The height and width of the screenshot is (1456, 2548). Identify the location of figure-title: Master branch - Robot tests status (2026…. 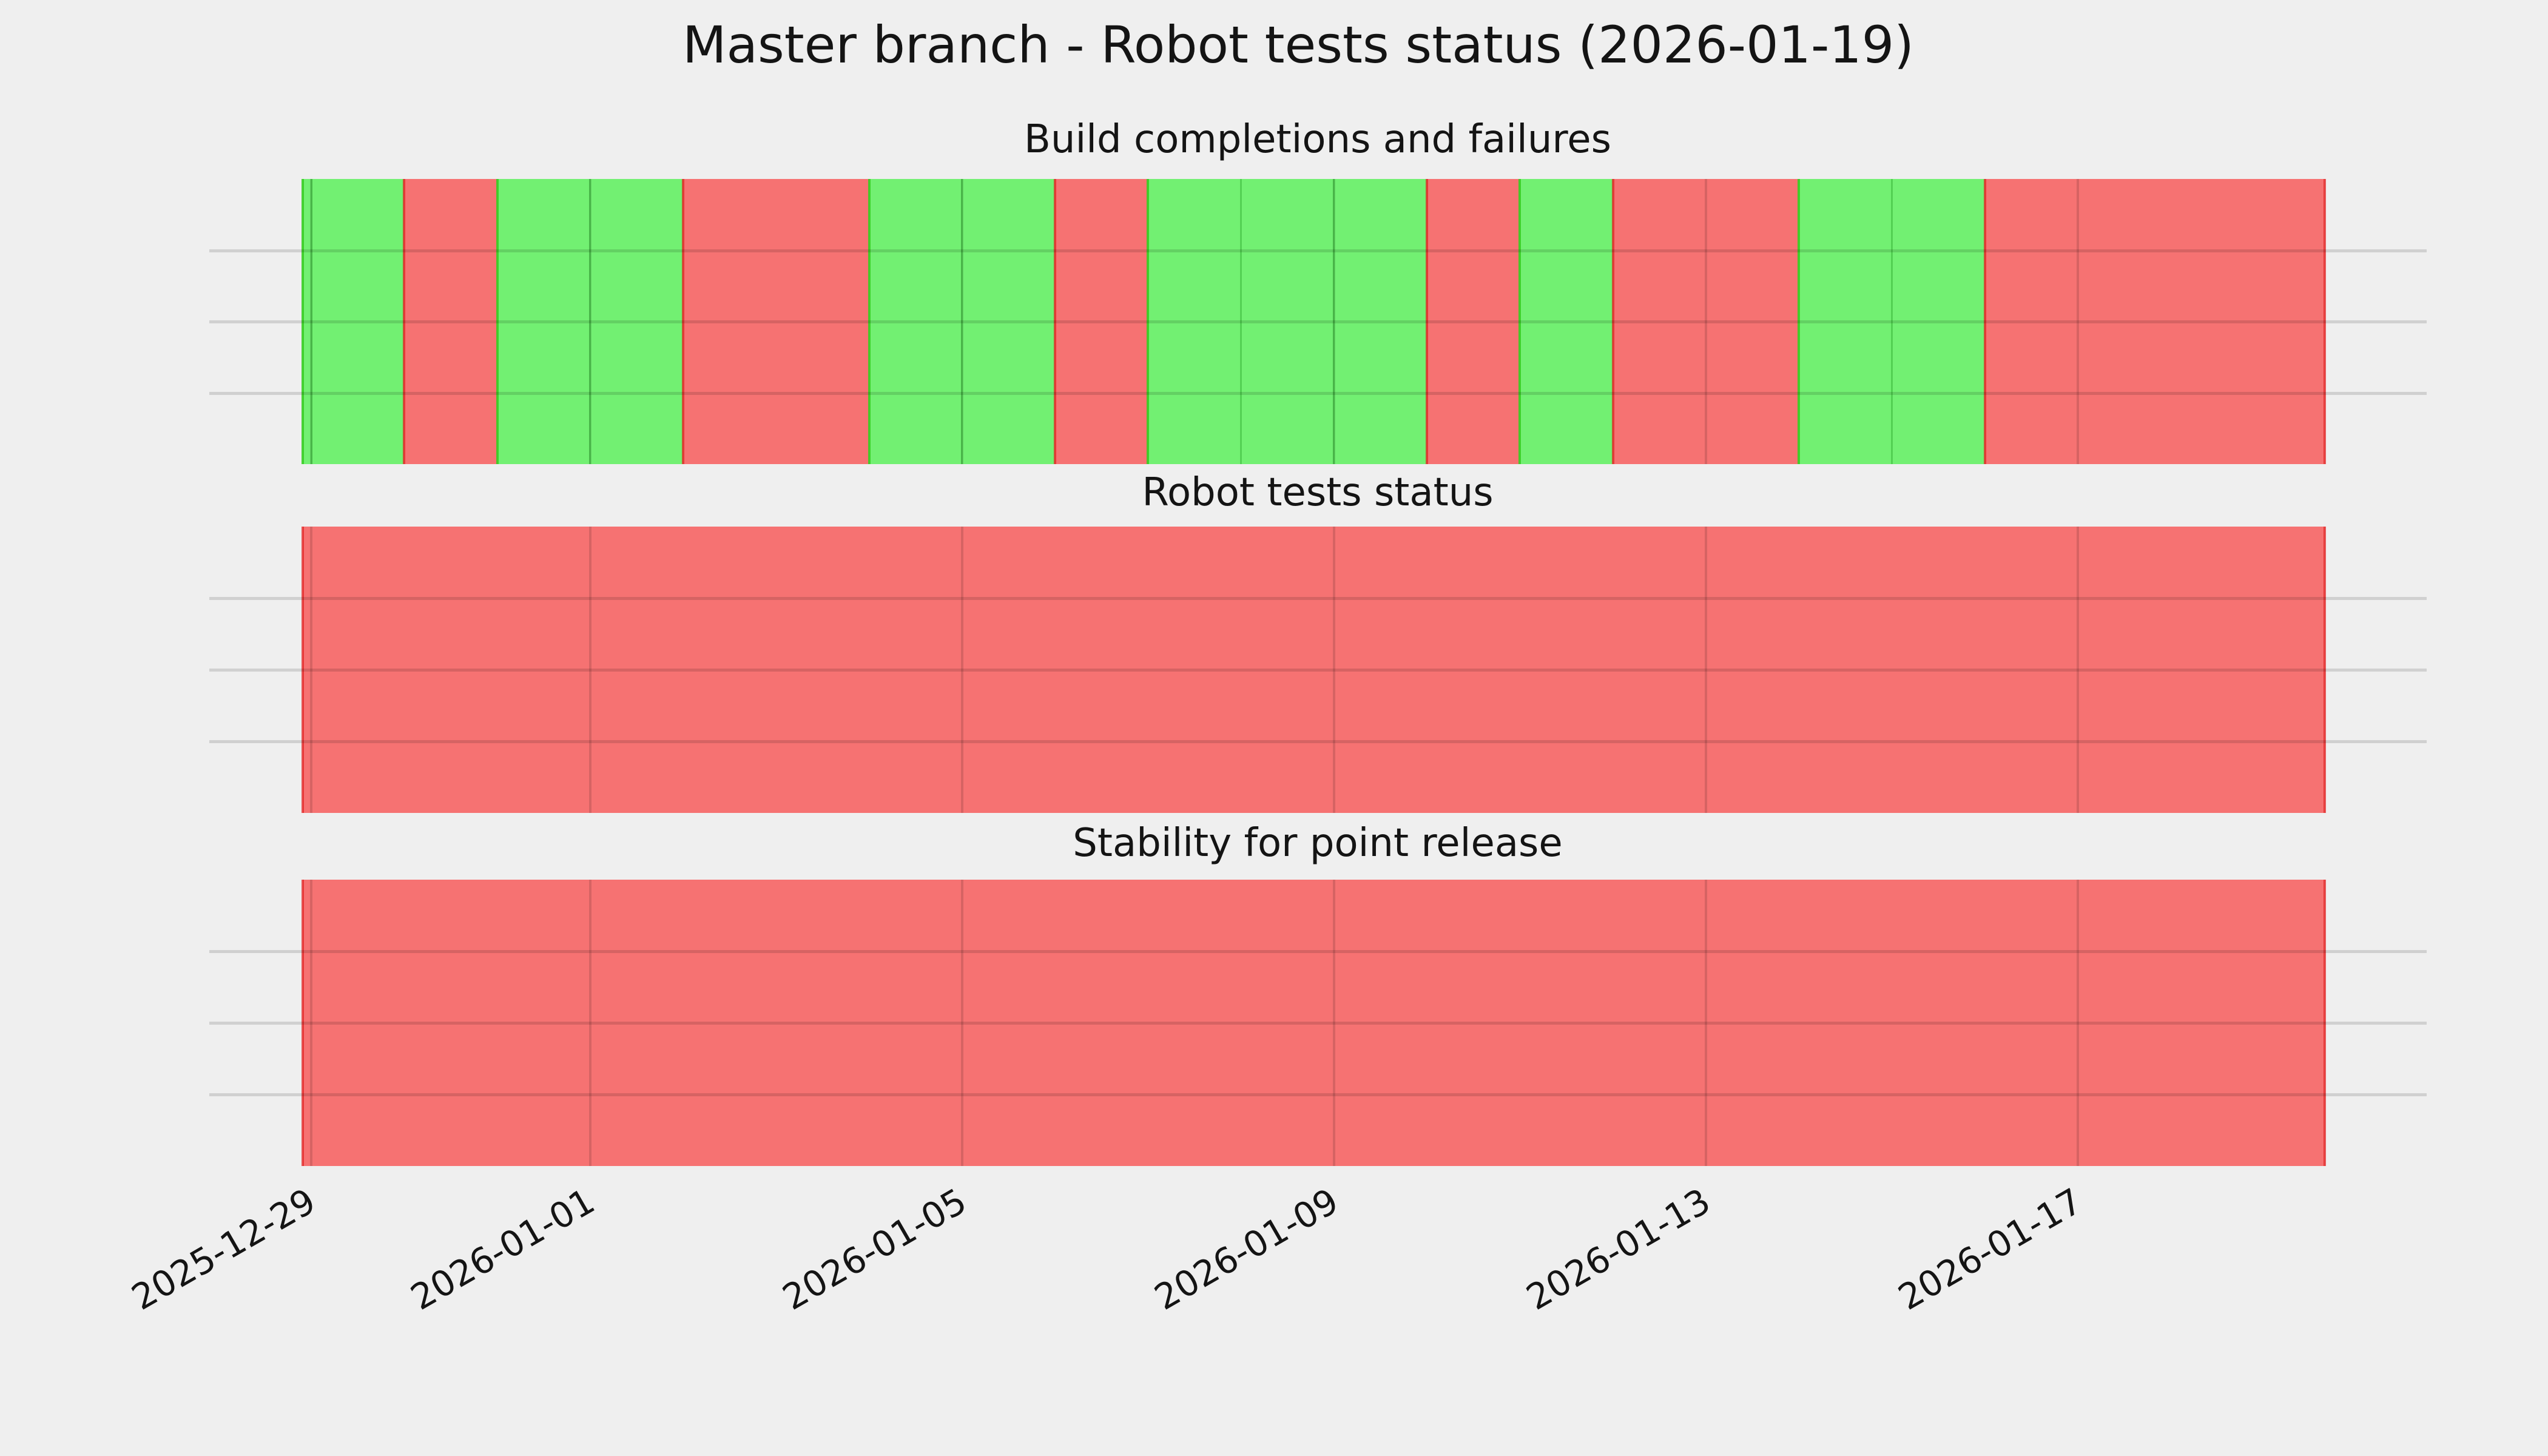
(1298, 45).